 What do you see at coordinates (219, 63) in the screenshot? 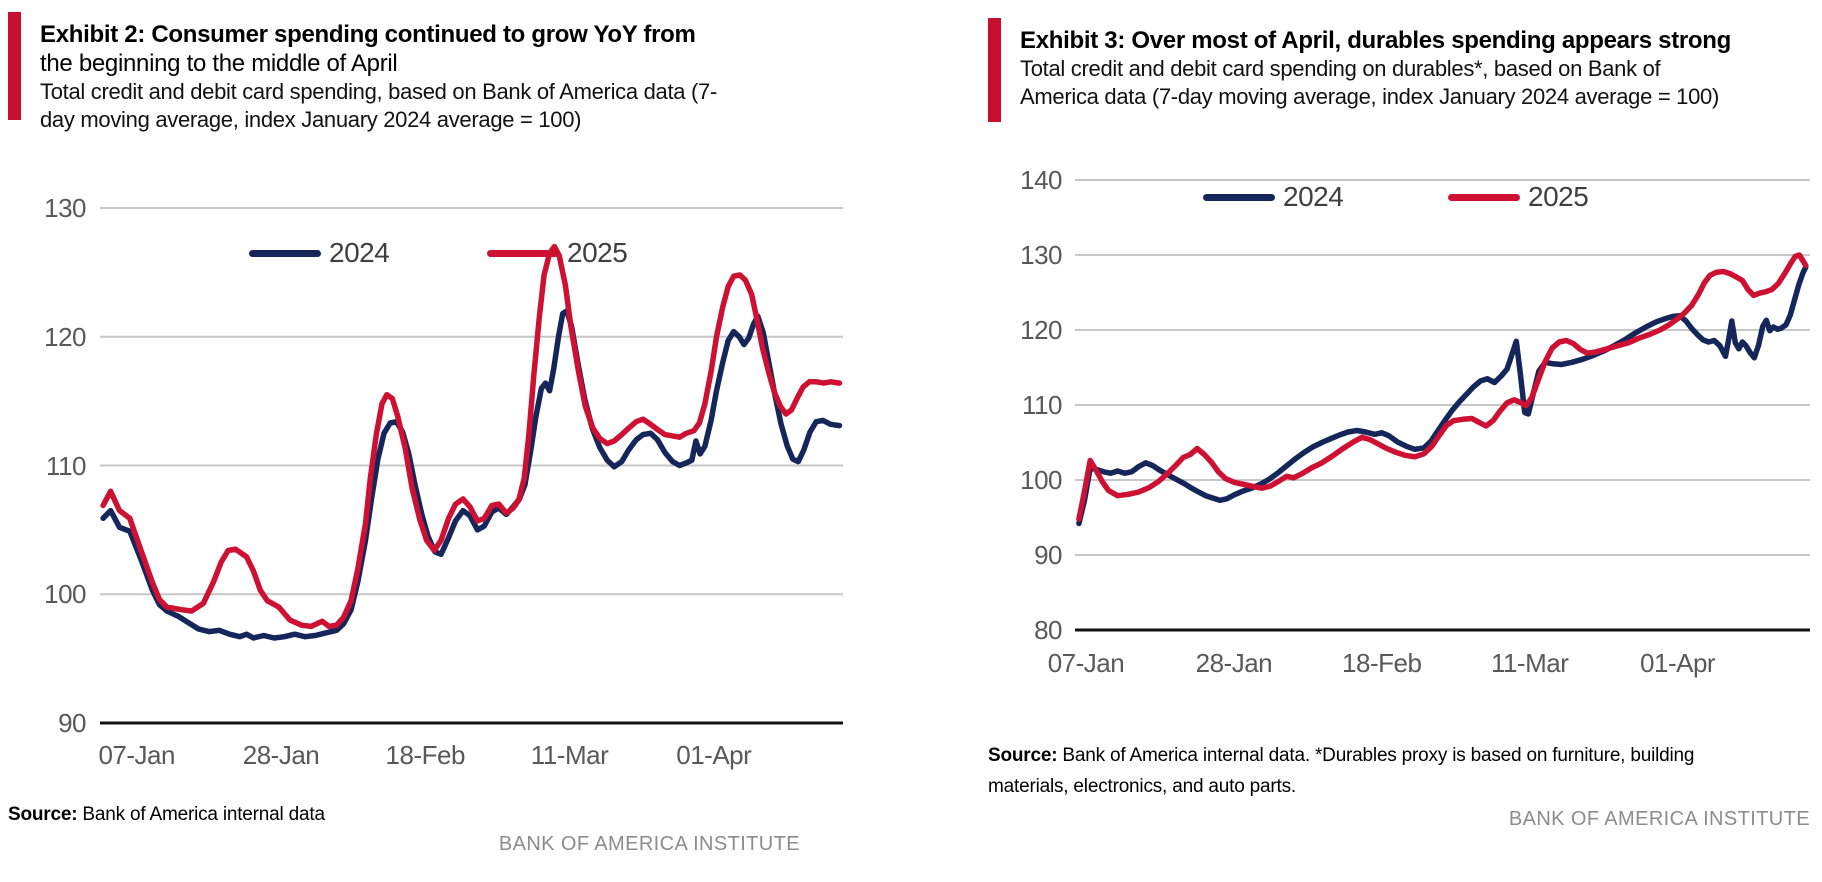
I see `exhibit2-title-cont: the beginning to the middle of April` at bounding box center [219, 63].